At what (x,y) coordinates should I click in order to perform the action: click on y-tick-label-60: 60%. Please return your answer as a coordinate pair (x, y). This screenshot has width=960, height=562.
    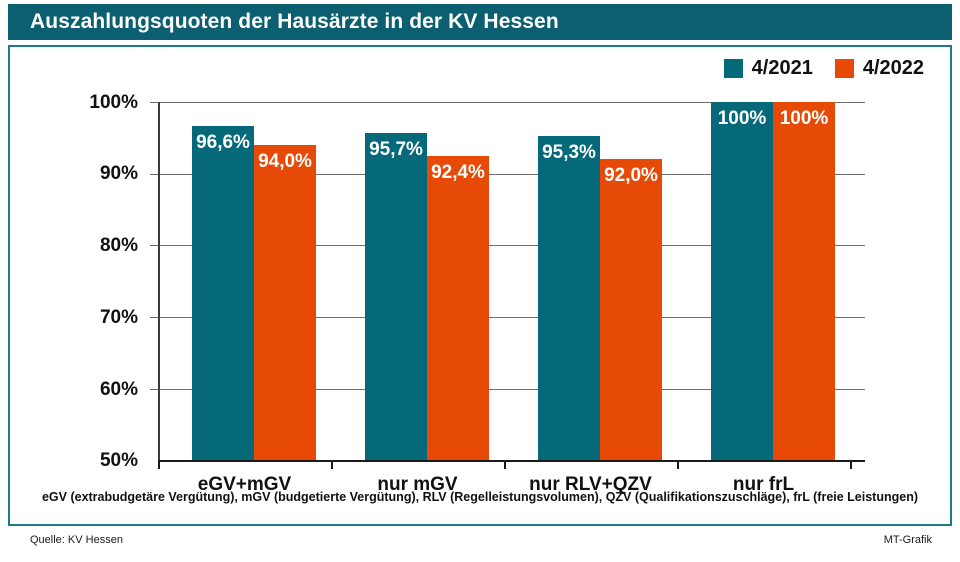
    Looking at the image, I should click on (118, 389).